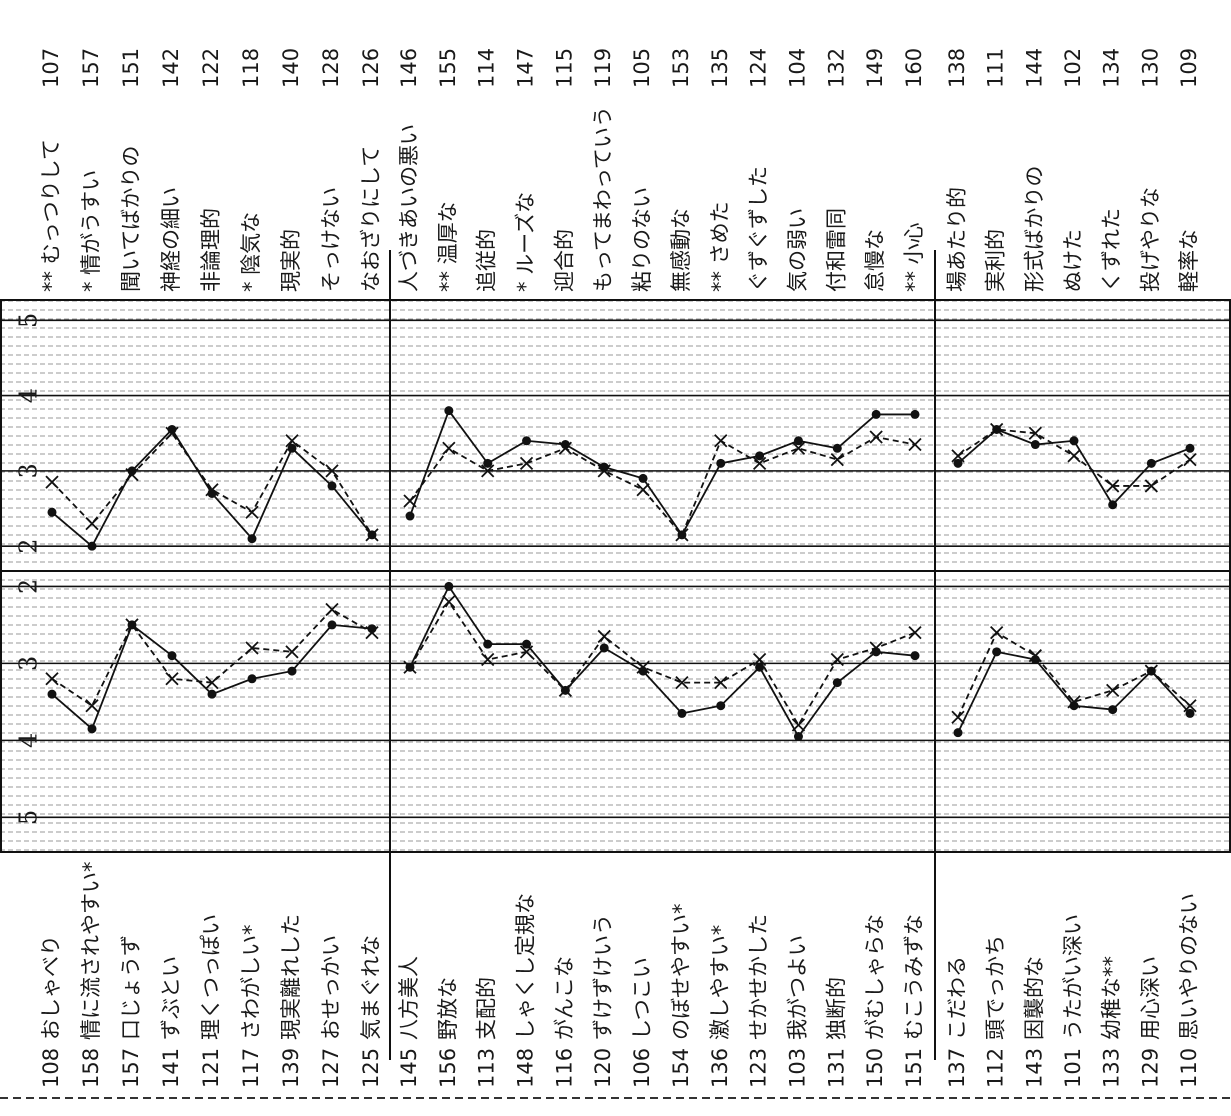 The image size is (1231, 1116). What do you see at coordinates (331, 68) in the screenshot?
I see `right-id: 128` at bounding box center [331, 68].